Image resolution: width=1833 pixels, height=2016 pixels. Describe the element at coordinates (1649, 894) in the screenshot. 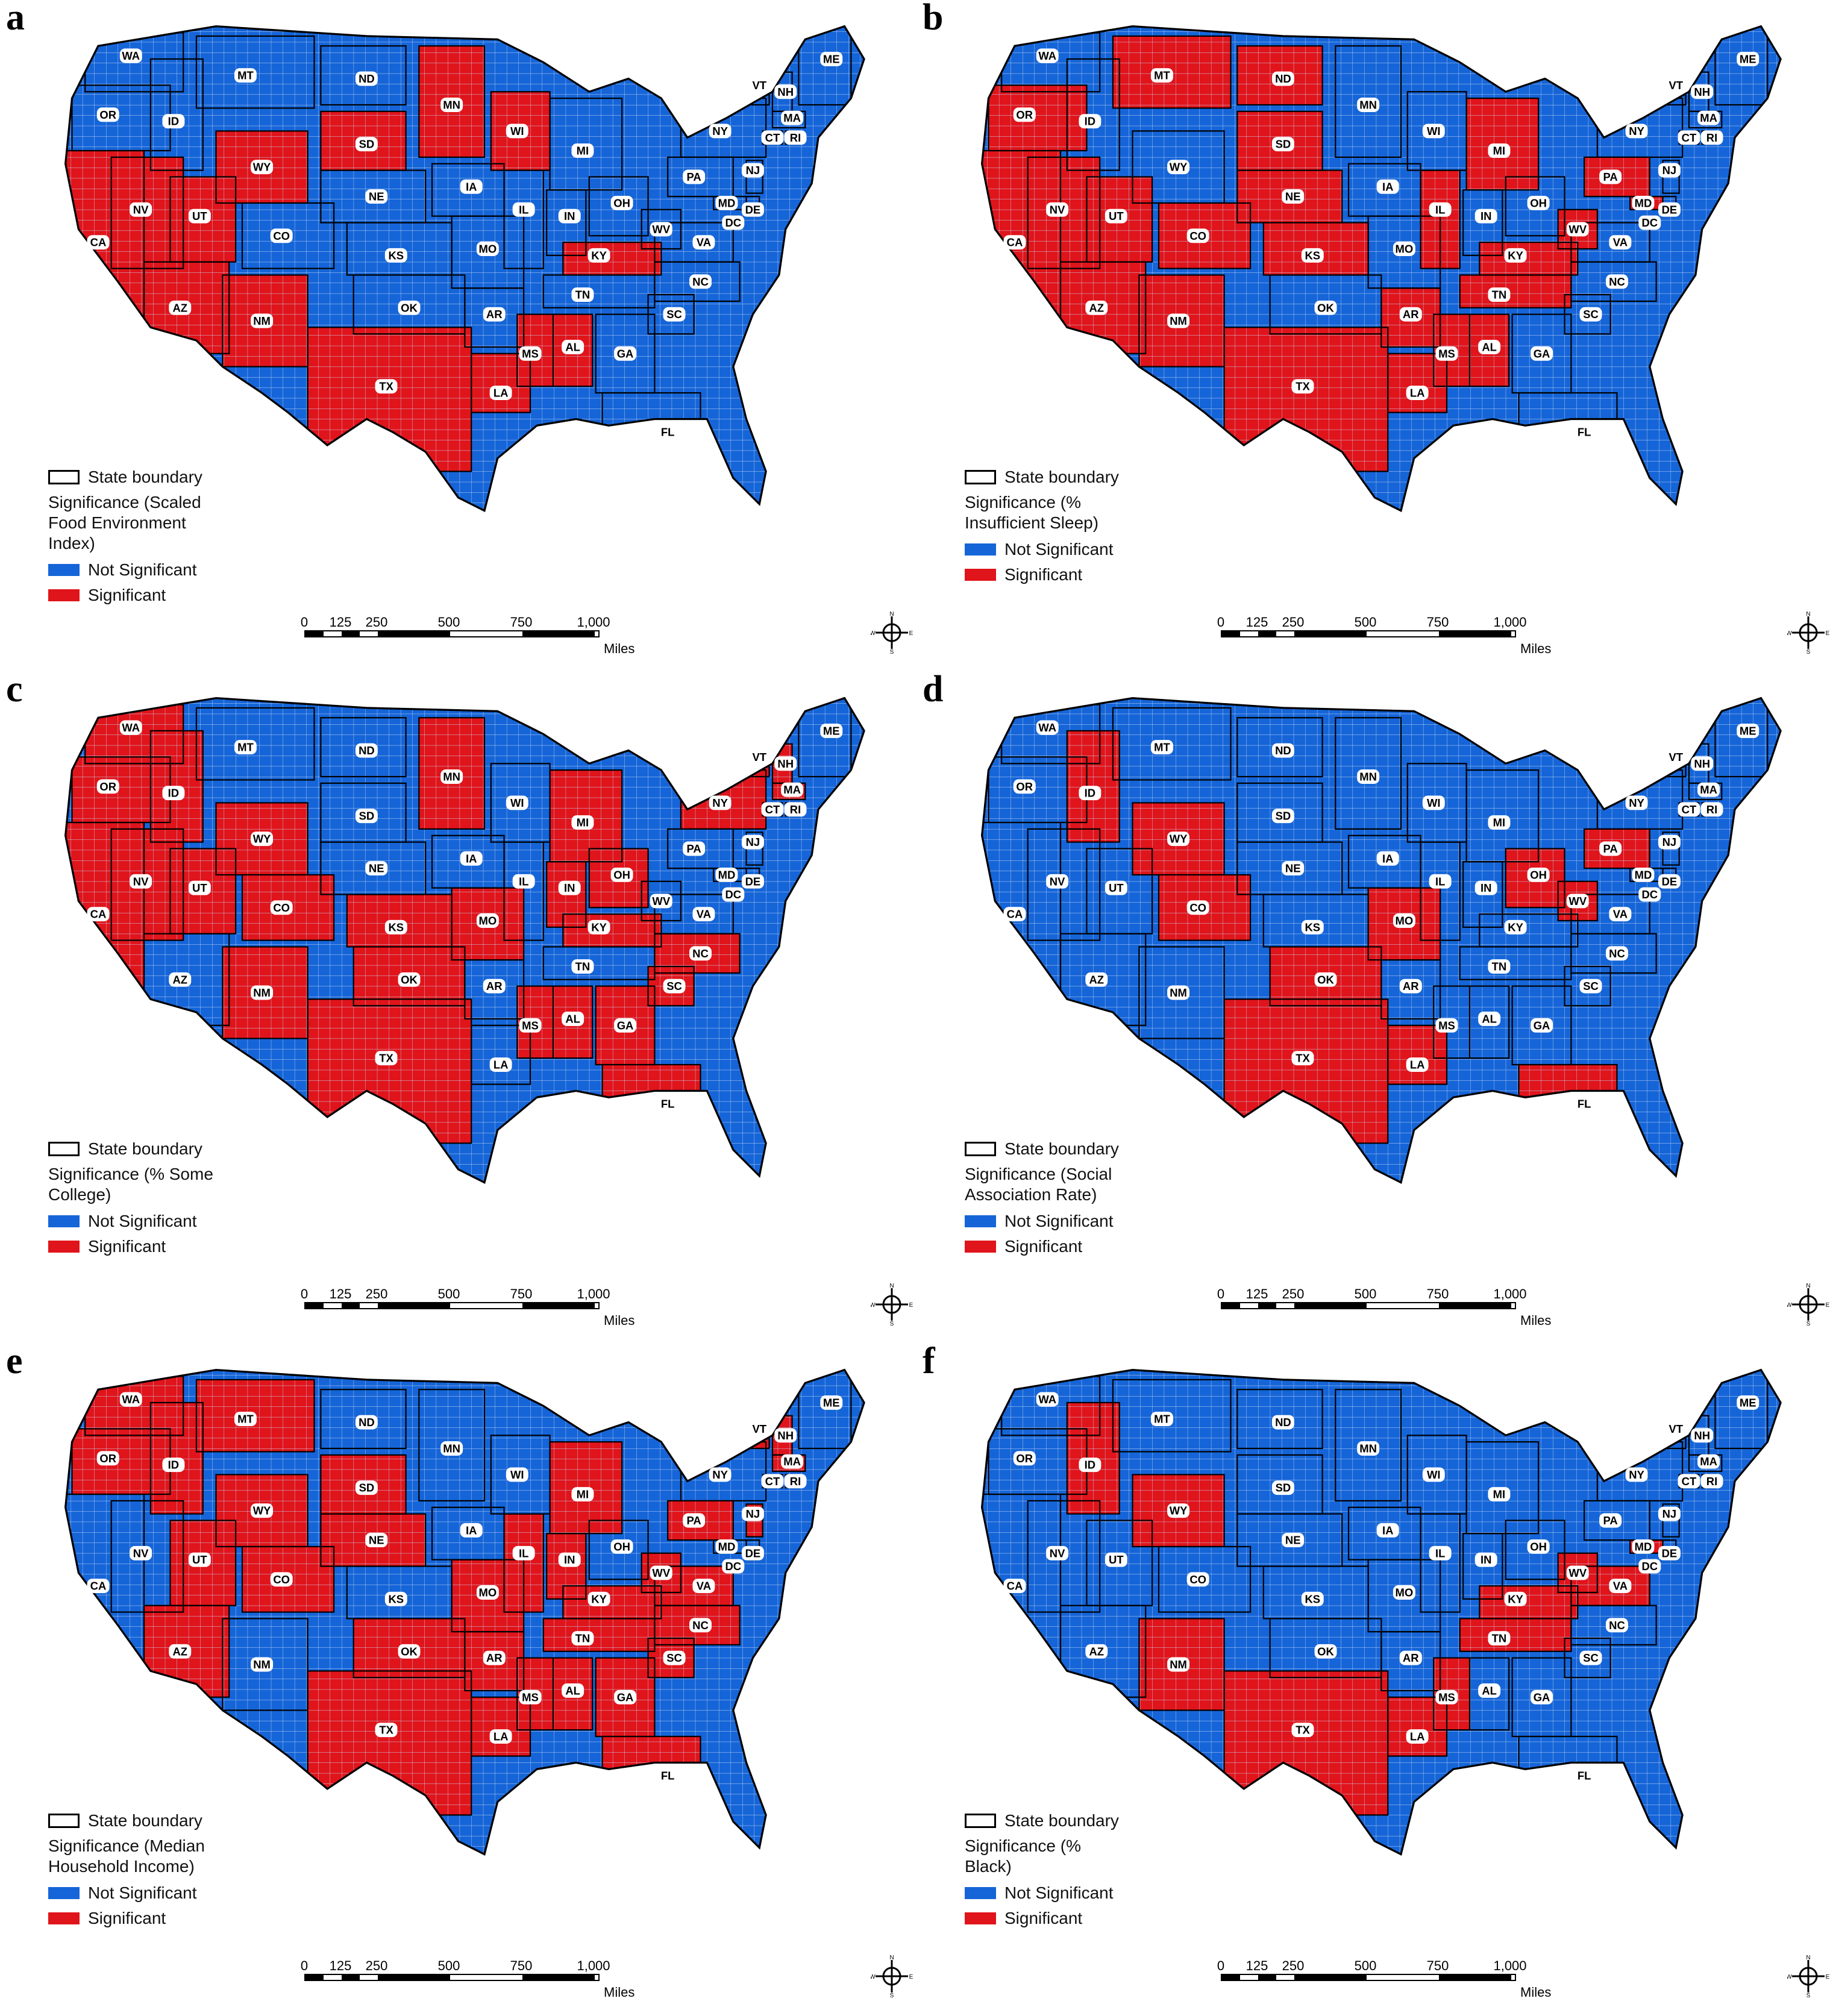

I see `state-label-dc: DC` at that location.